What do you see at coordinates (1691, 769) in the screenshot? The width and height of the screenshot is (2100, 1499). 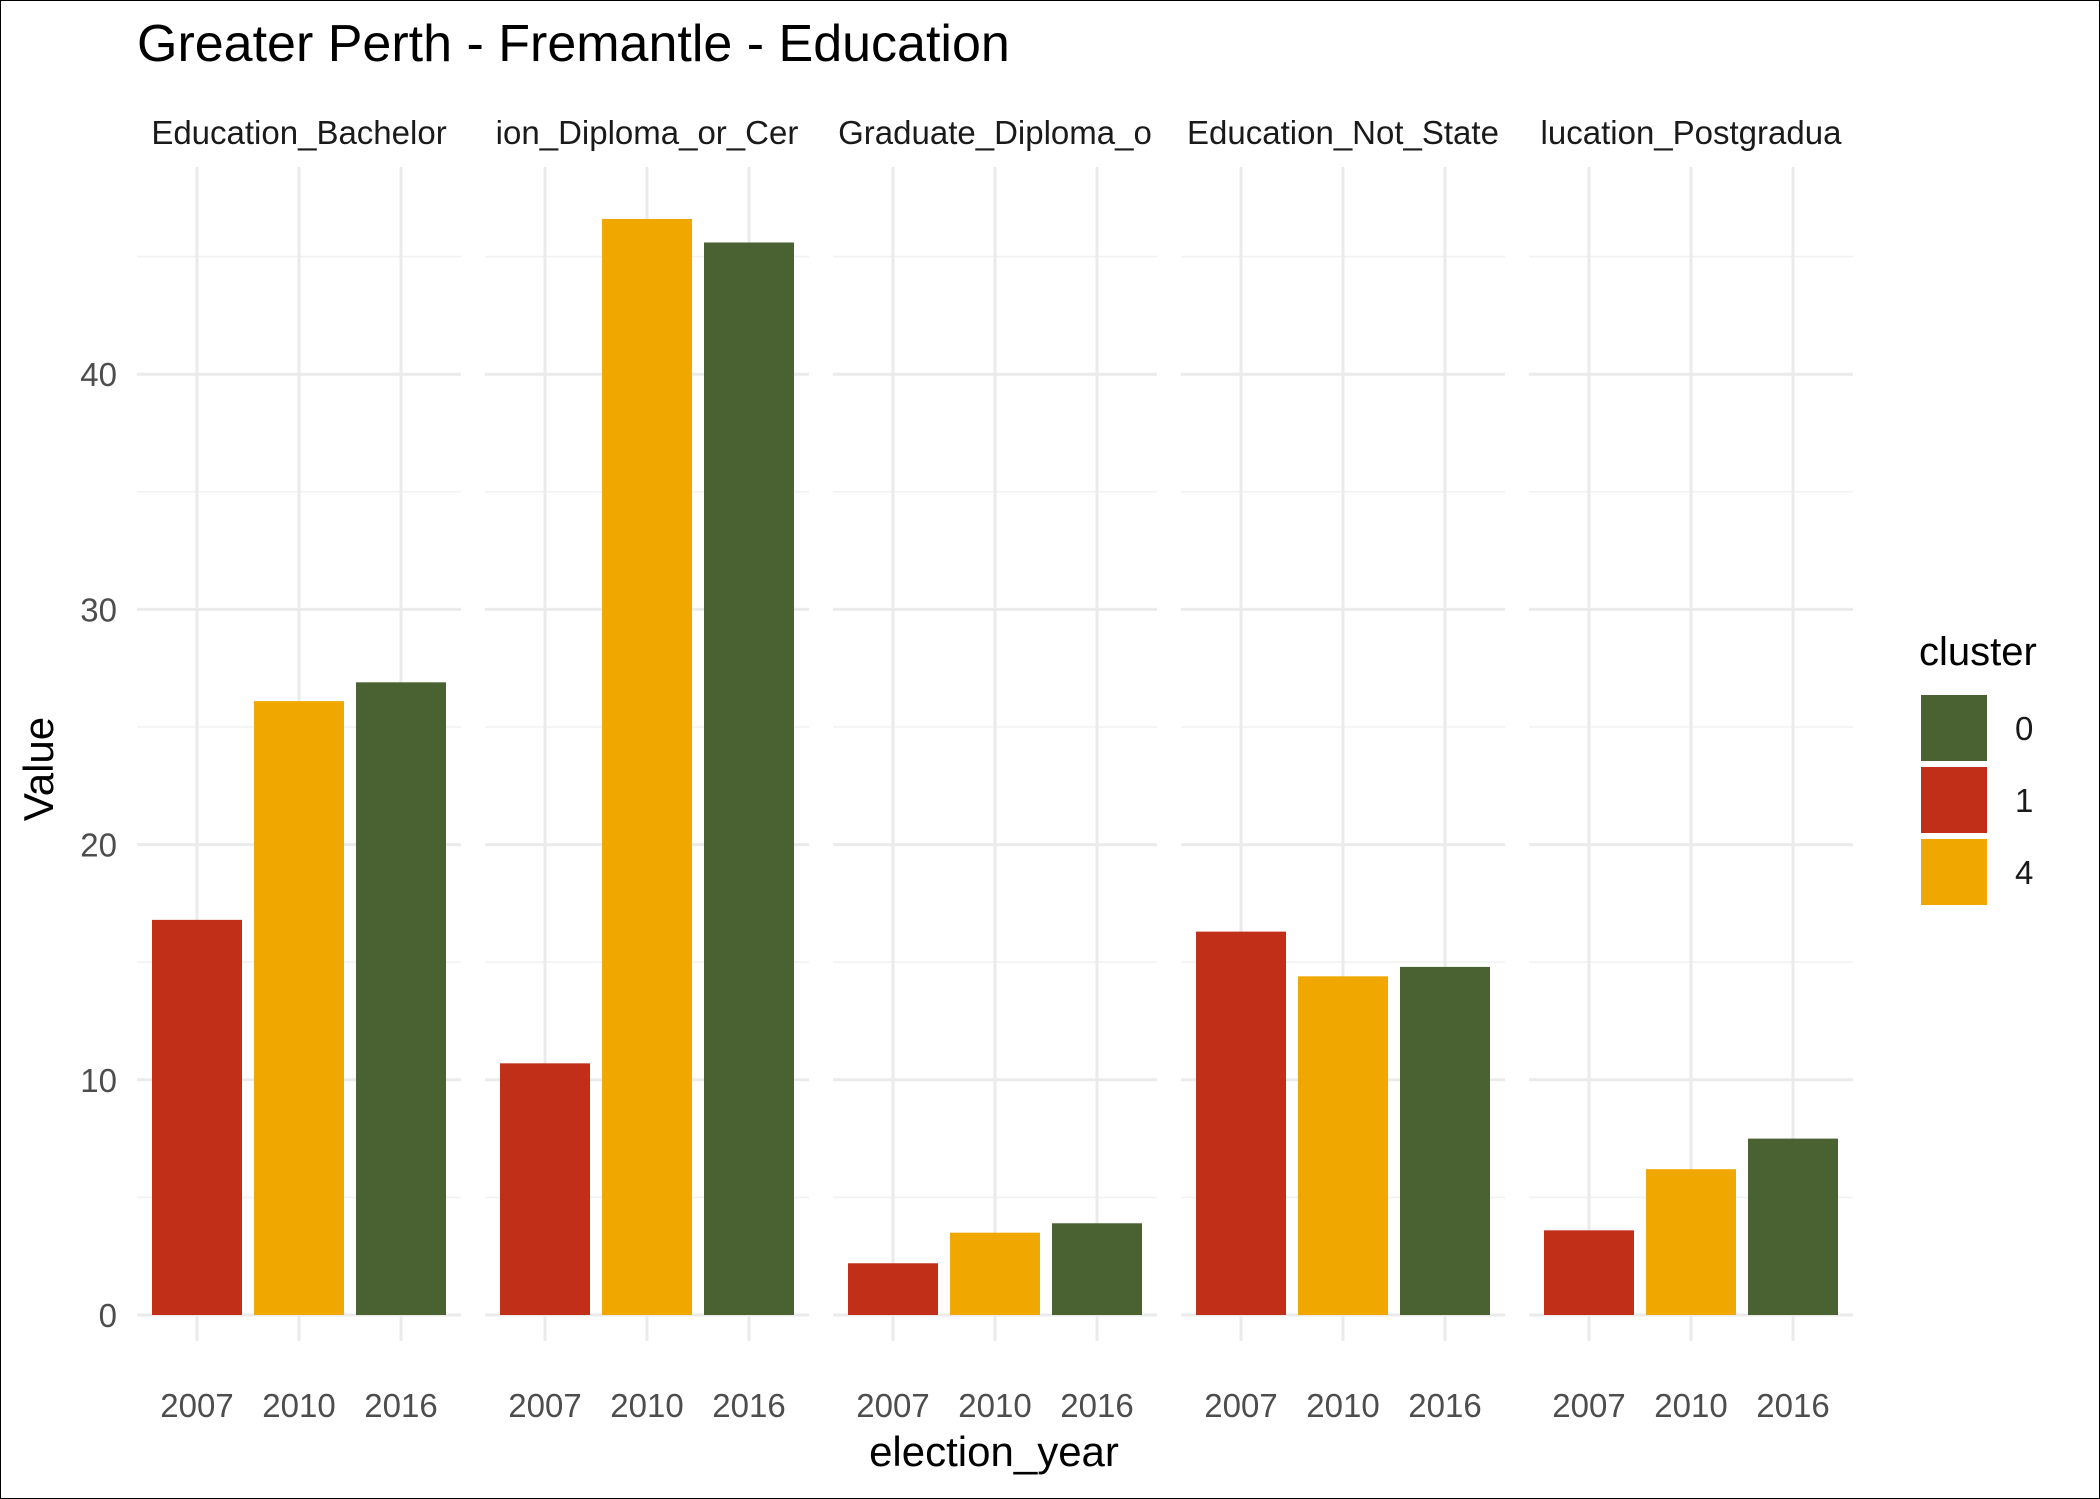 I see `facet-panel: lucation_Postgradua 2007 2010 2016` at bounding box center [1691, 769].